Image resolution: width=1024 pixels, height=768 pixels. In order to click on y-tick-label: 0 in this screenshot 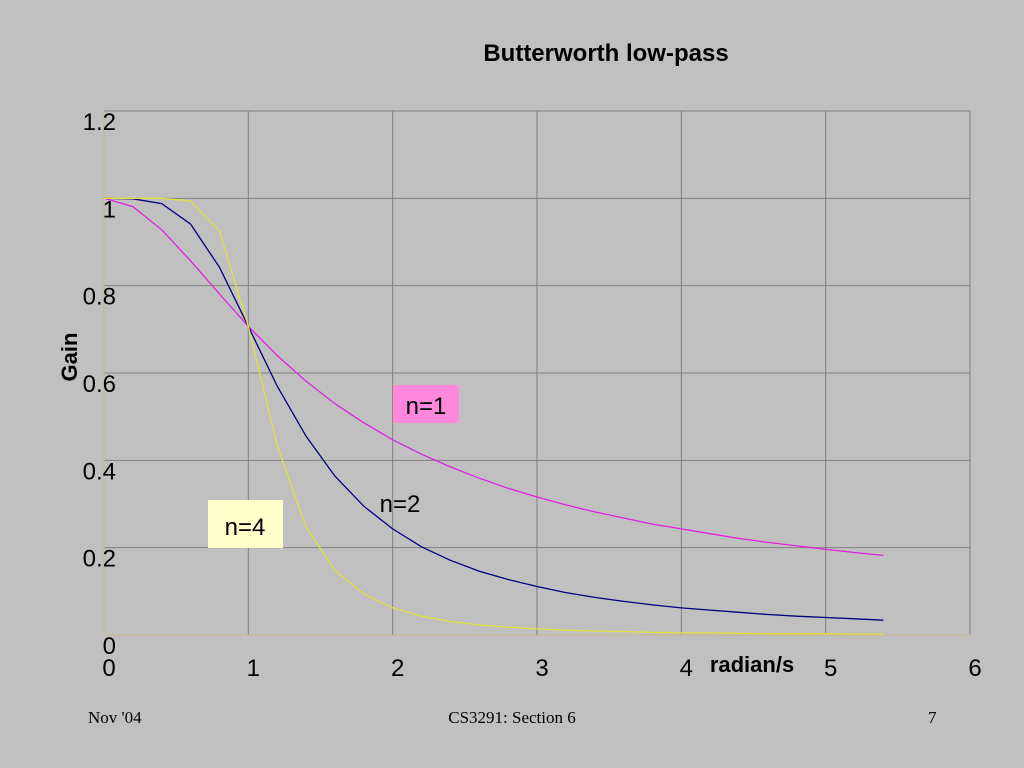, I will do `click(109, 646)`.